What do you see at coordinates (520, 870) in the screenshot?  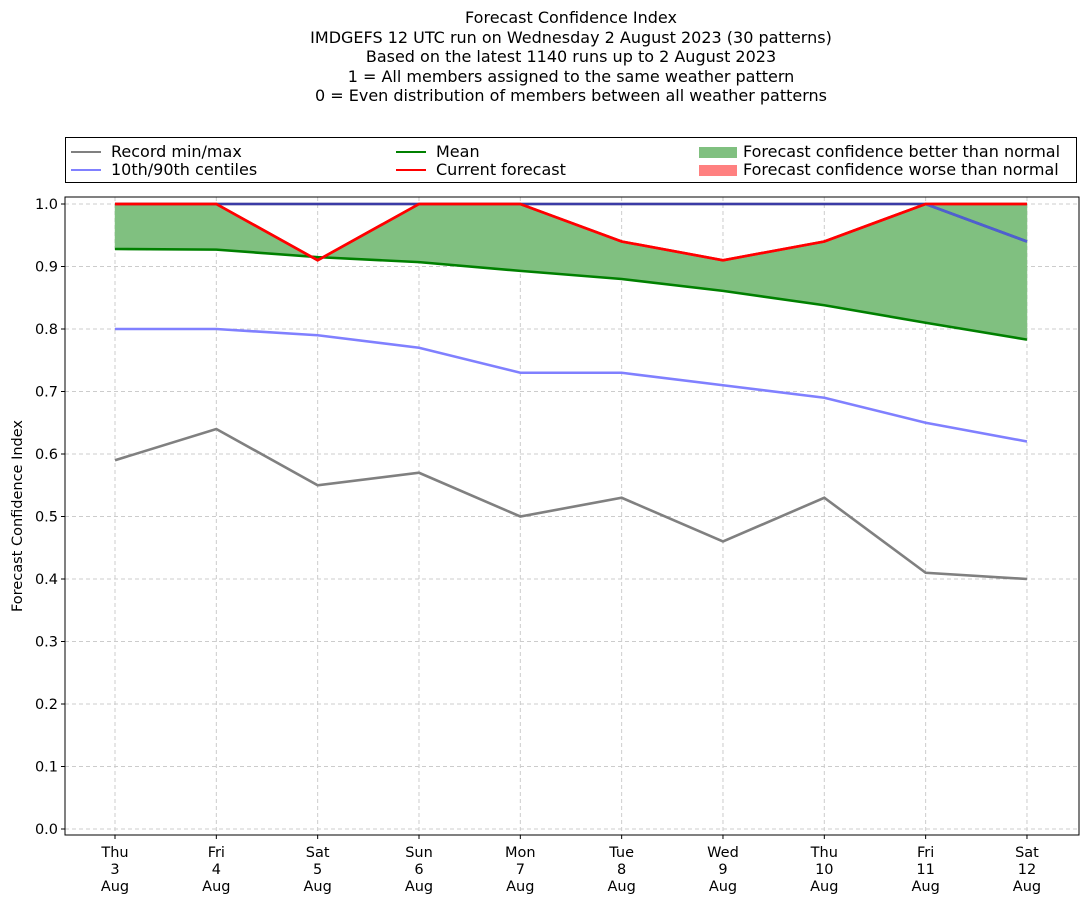 I see `x-tick-label: 7` at bounding box center [520, 870].